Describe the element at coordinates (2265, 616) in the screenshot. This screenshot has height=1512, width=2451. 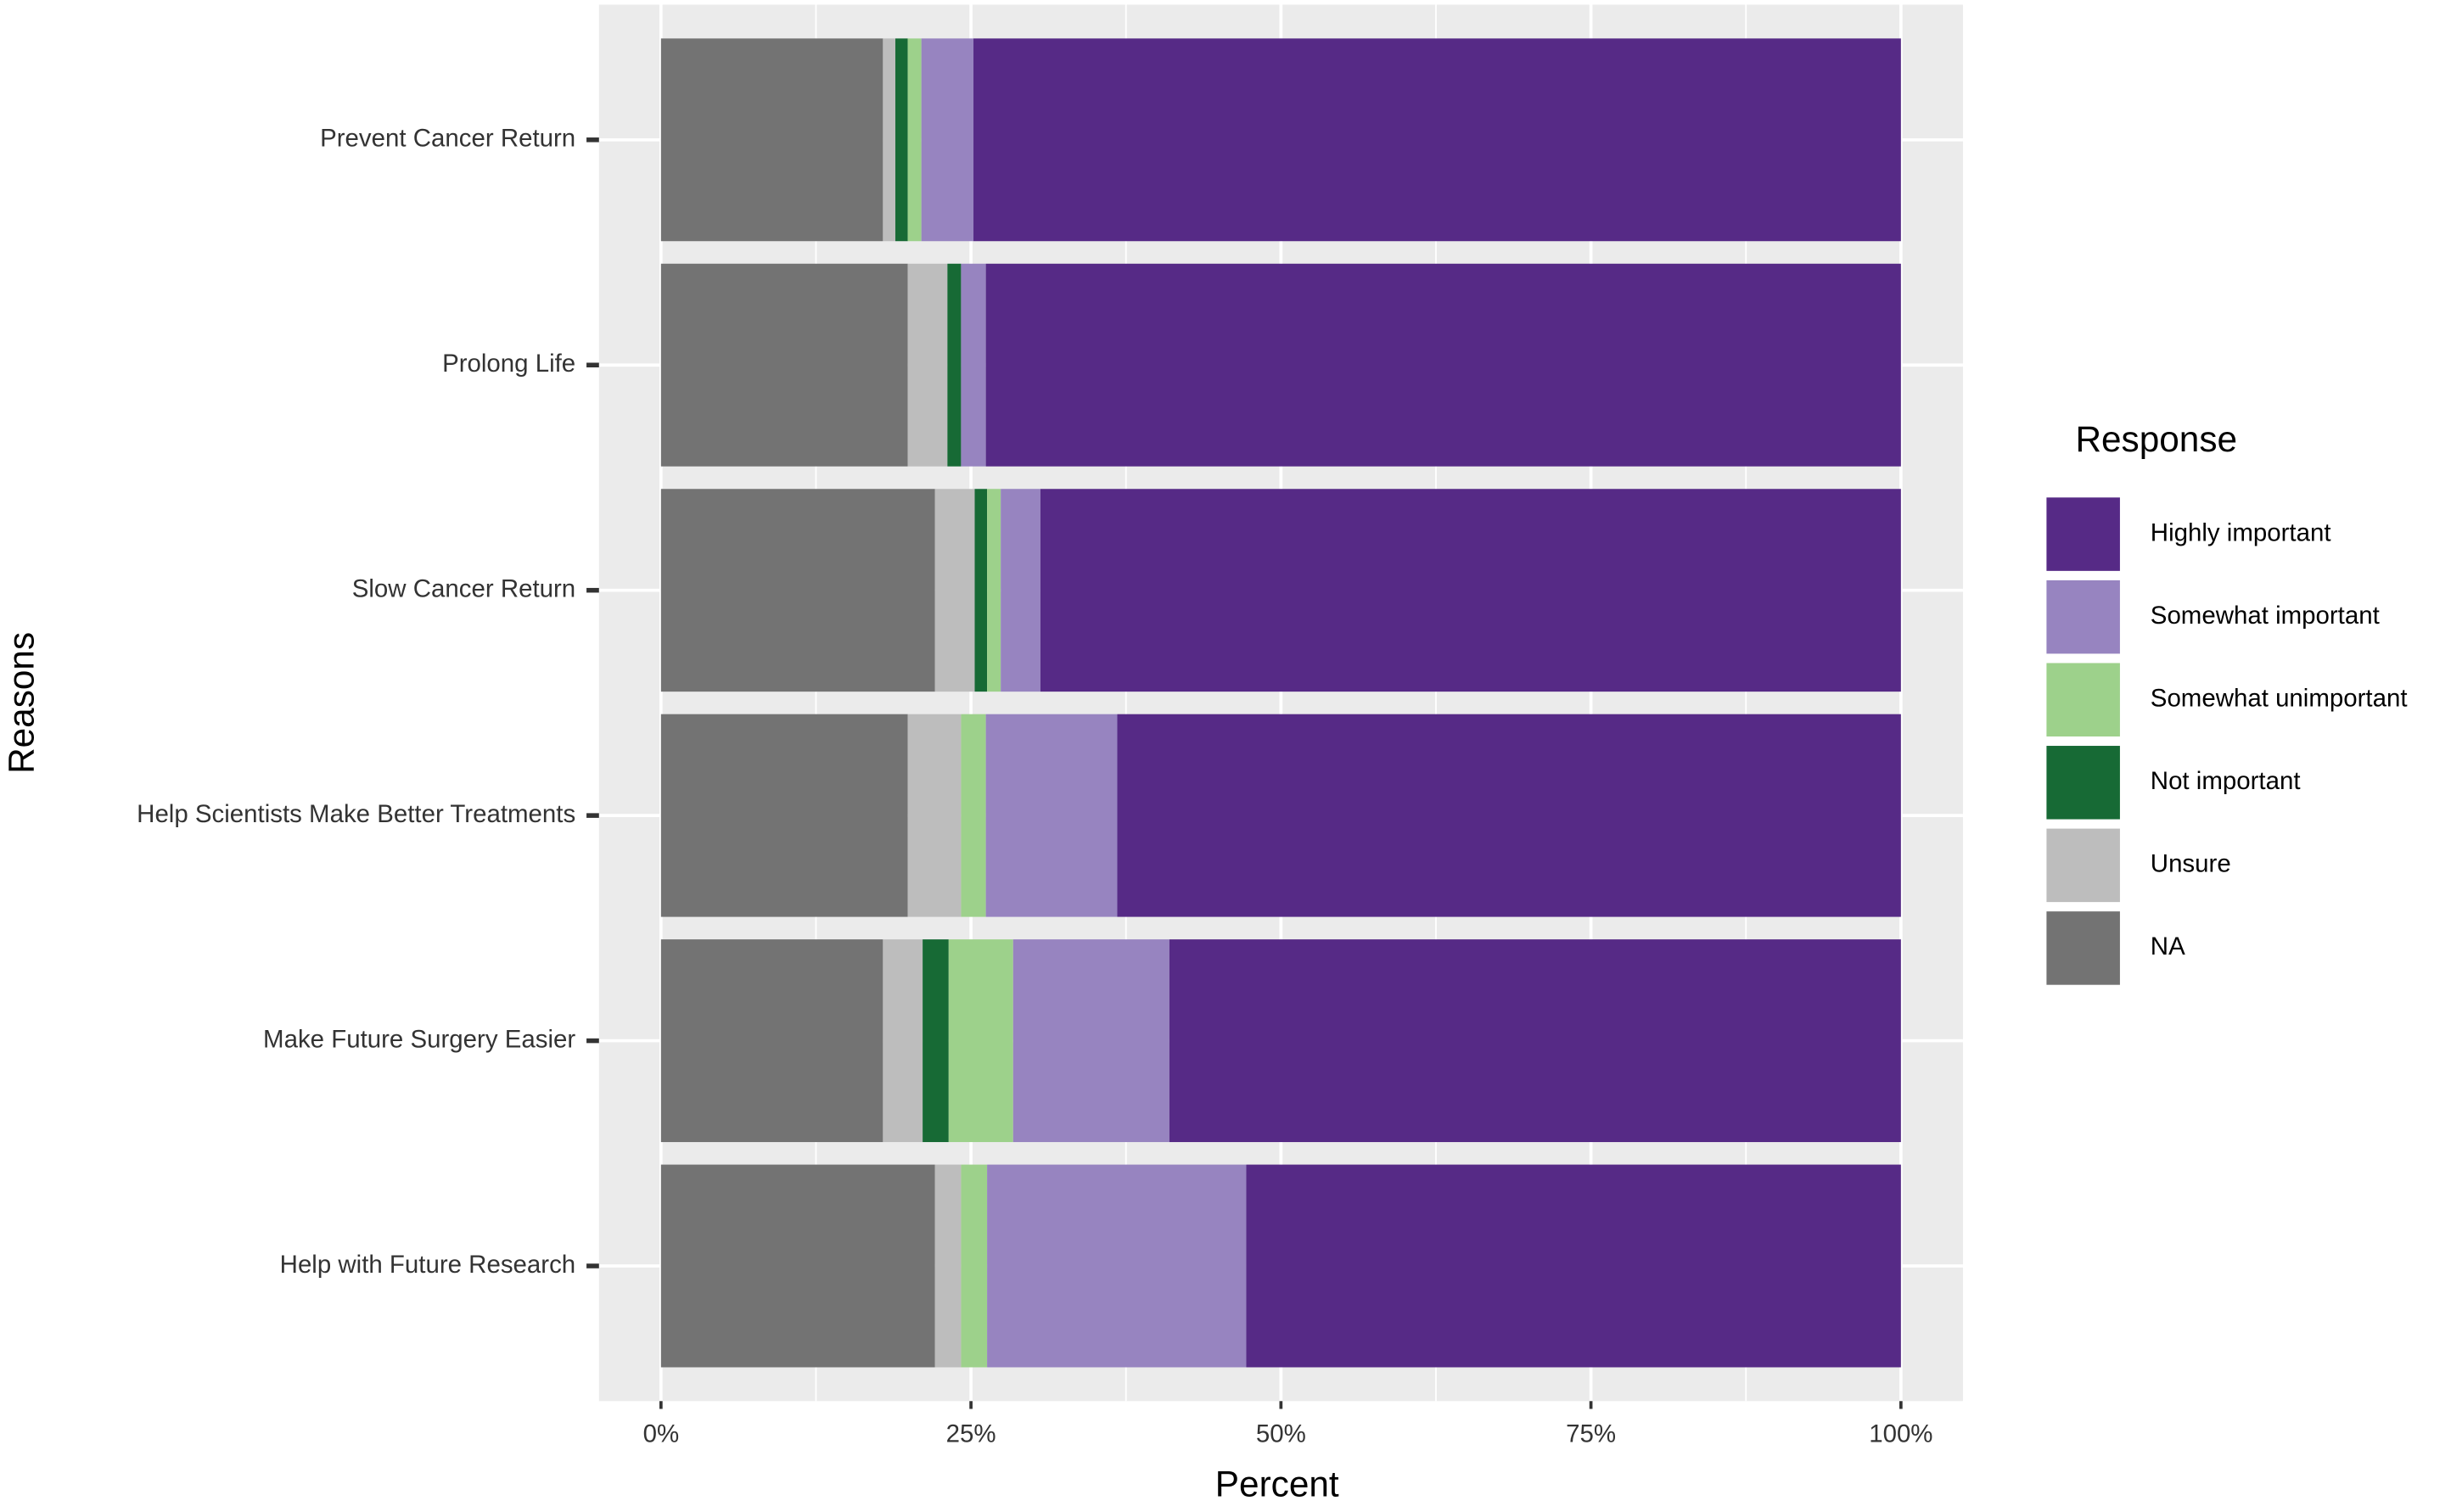
I see `legend-label: Somewhat important` at that location.